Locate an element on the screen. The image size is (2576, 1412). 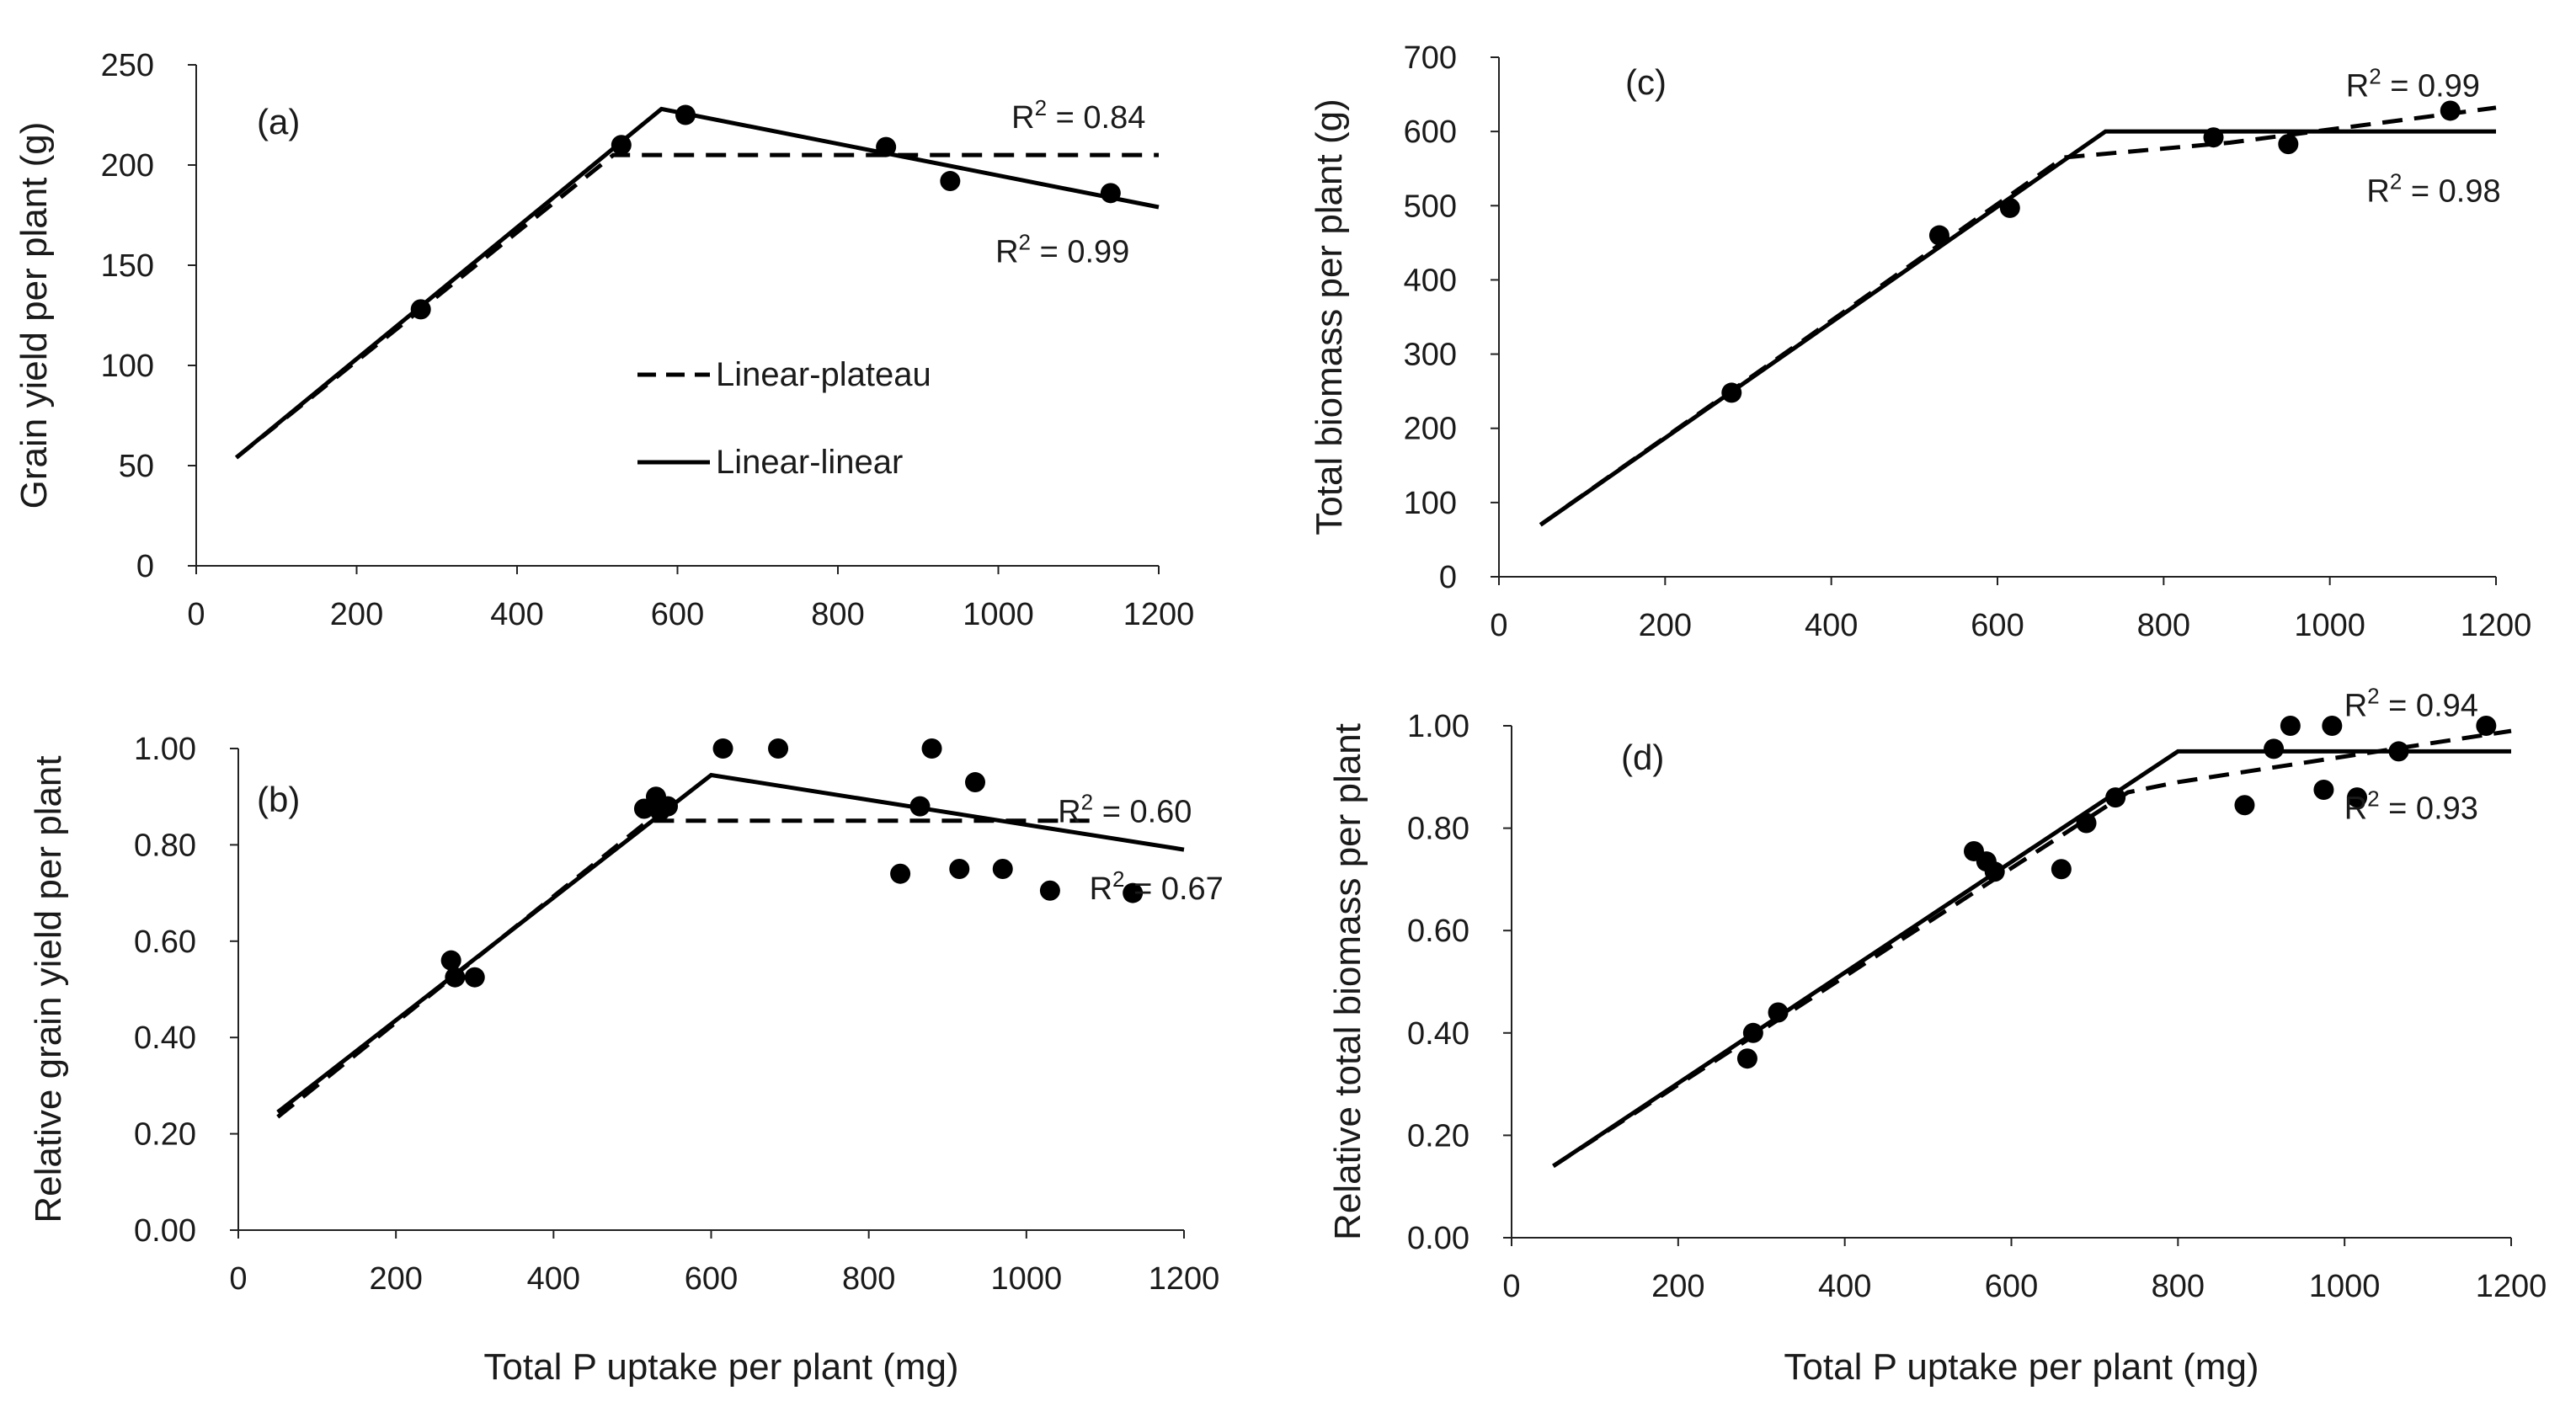
y-tick-label: 200 is located at coordinates (127, 166).